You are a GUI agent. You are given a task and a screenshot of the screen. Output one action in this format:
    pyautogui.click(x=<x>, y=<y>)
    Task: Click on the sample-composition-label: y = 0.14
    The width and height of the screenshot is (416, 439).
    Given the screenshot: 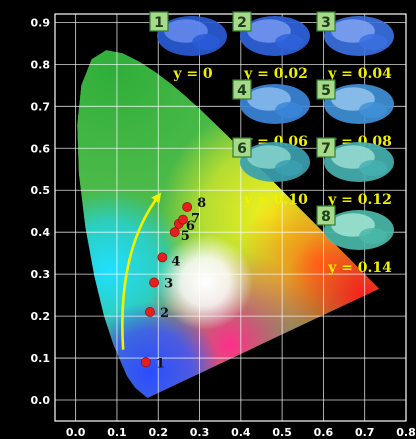 What is the action you would take?
    pyautogui.click(x=359, y=268)
    